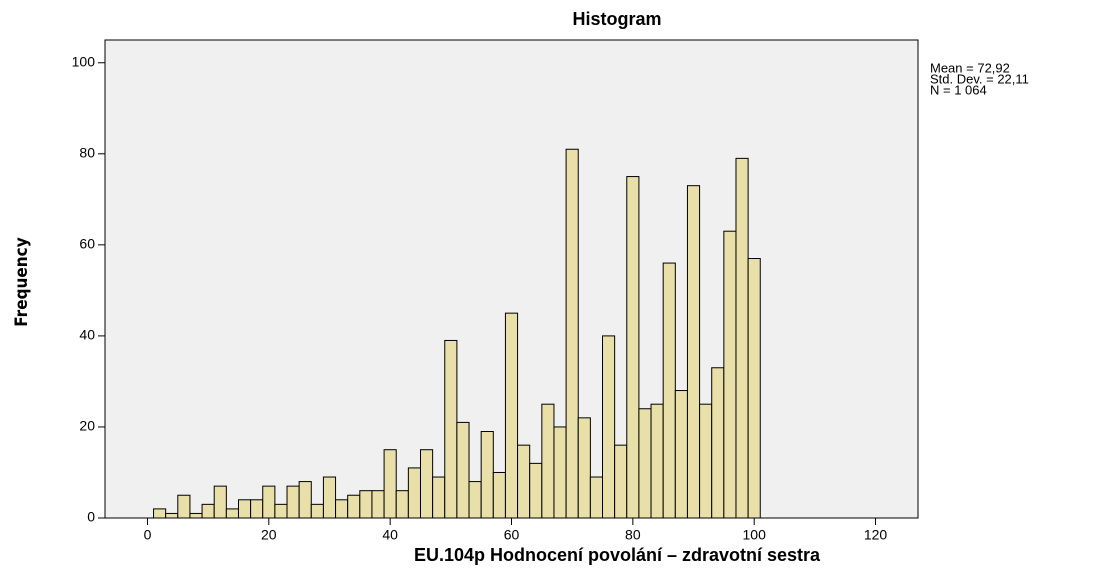 This screenshot has width=1096, height=571. I want to click on y-tick-label: 60, so click(87, 244).